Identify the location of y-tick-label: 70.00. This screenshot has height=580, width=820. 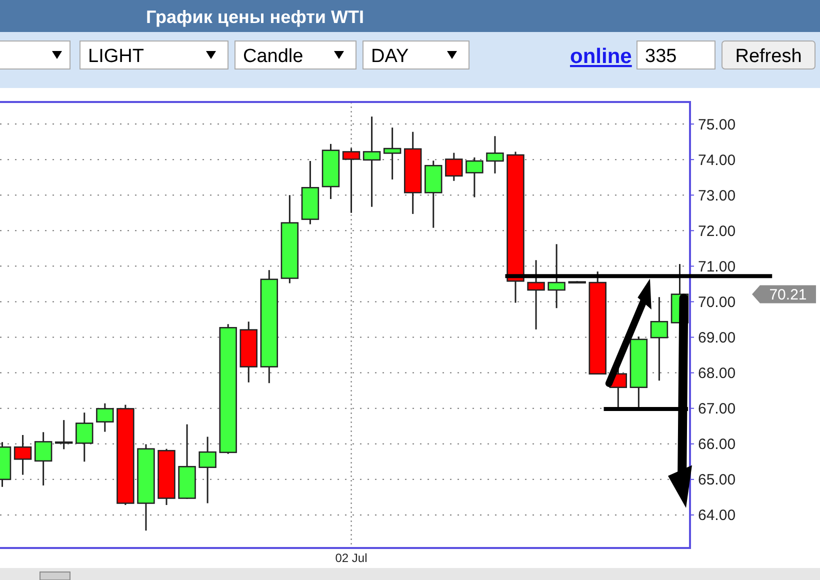
(717, 302).